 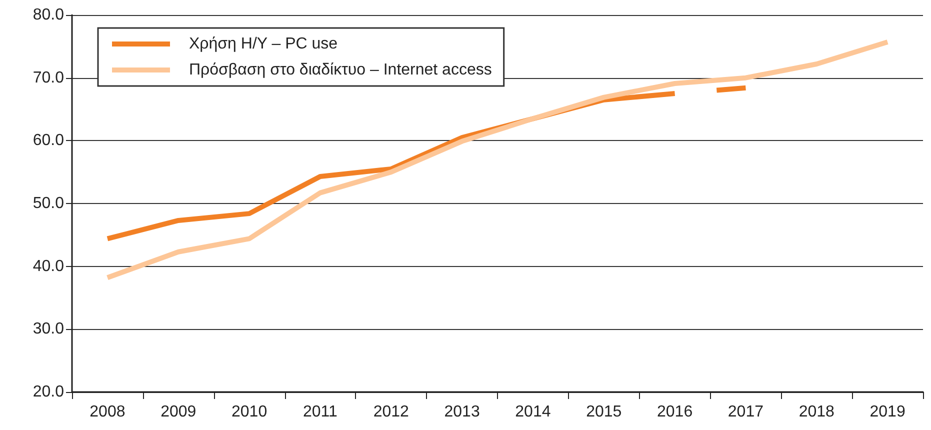 What do you see at coordinates (48, 141) in the screenshot?
I see `y-tick-label: 60.0` at bounding box center [48, 141].